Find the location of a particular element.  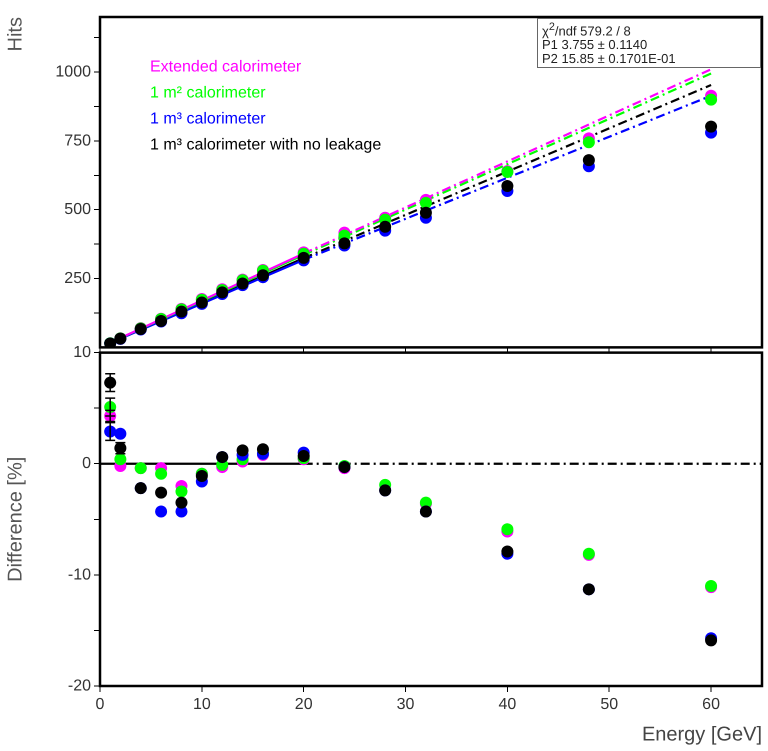

x-tick-label: 30 is located at coordinates (405, 705).